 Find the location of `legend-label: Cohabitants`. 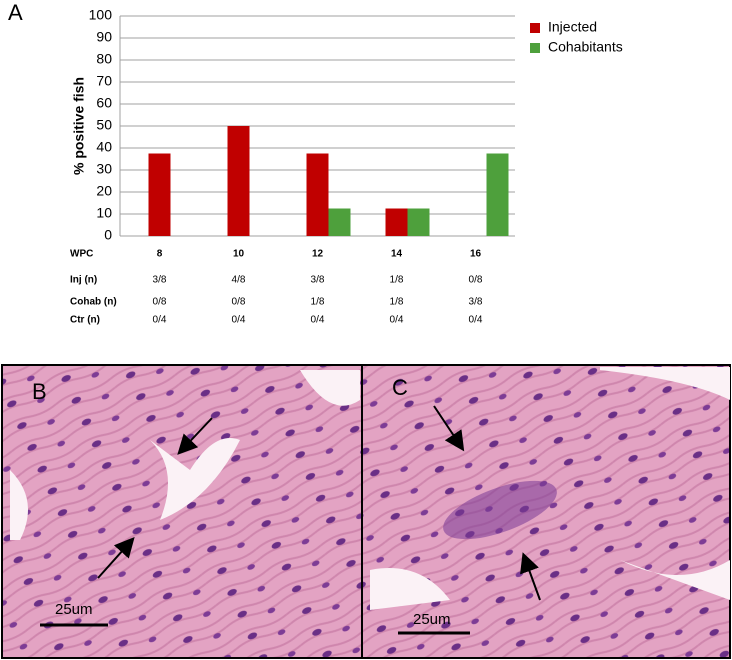

legend-label: Cohabitants is located at coordinates (585, 47).